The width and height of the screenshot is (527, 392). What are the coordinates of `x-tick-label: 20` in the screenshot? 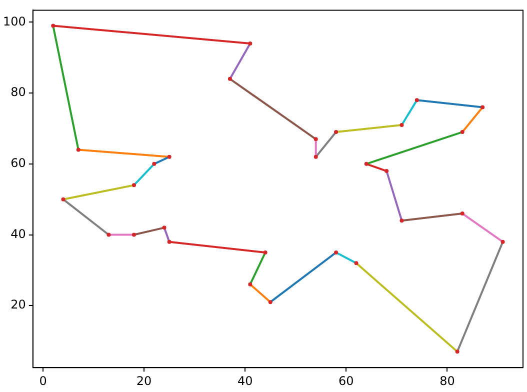 It's located at (144, 381).